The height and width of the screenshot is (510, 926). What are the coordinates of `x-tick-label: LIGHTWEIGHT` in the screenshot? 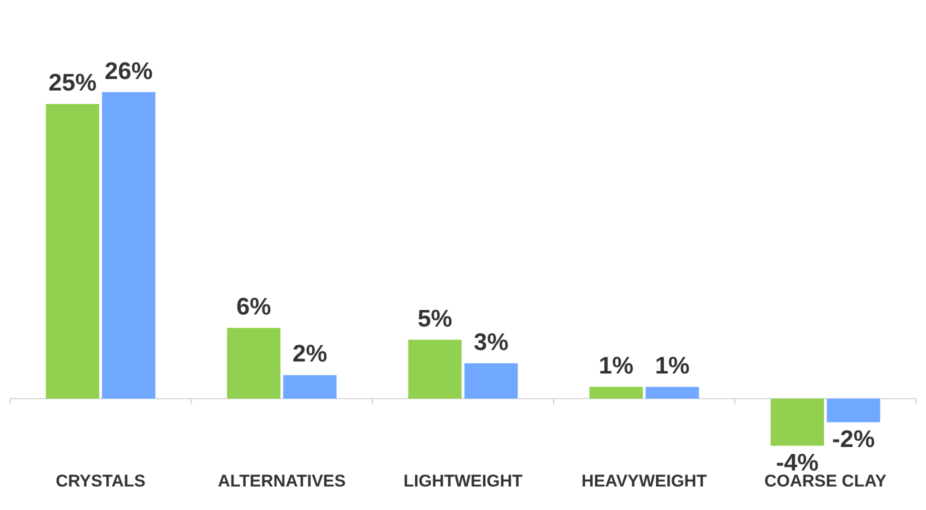 It's located at (464, 480).